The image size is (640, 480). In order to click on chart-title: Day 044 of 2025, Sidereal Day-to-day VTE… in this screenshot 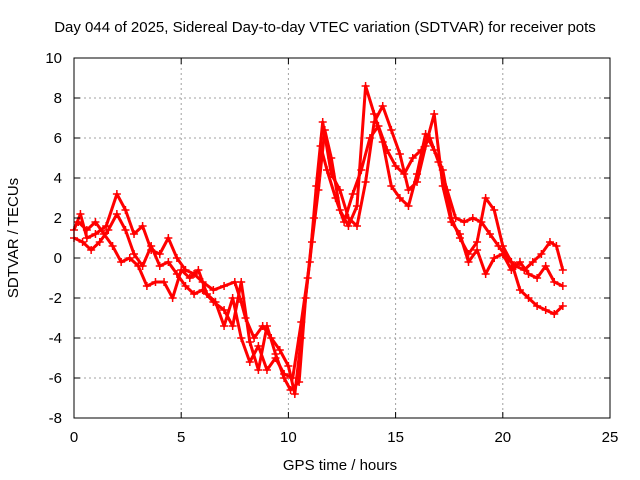, I will do `click(325, 27)`.